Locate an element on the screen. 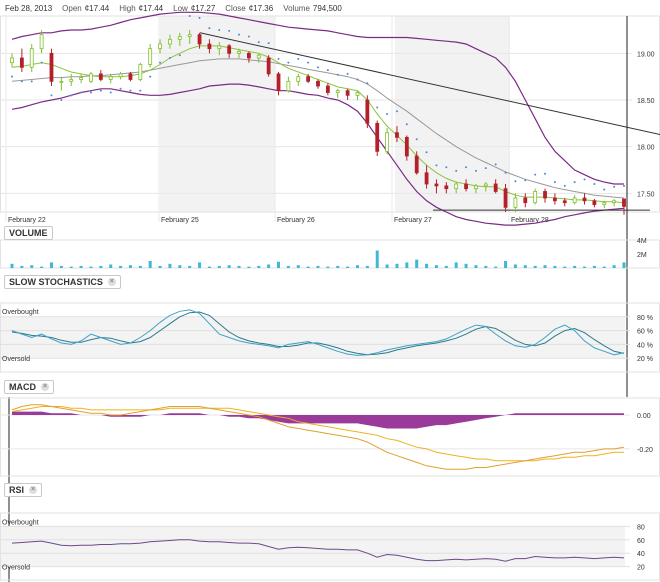 Image resolution: width=660 pixels, height=582 pixels. stochastics-panel-tag: SLOW STOCHASTICS × is located at coordinates (62, 282).